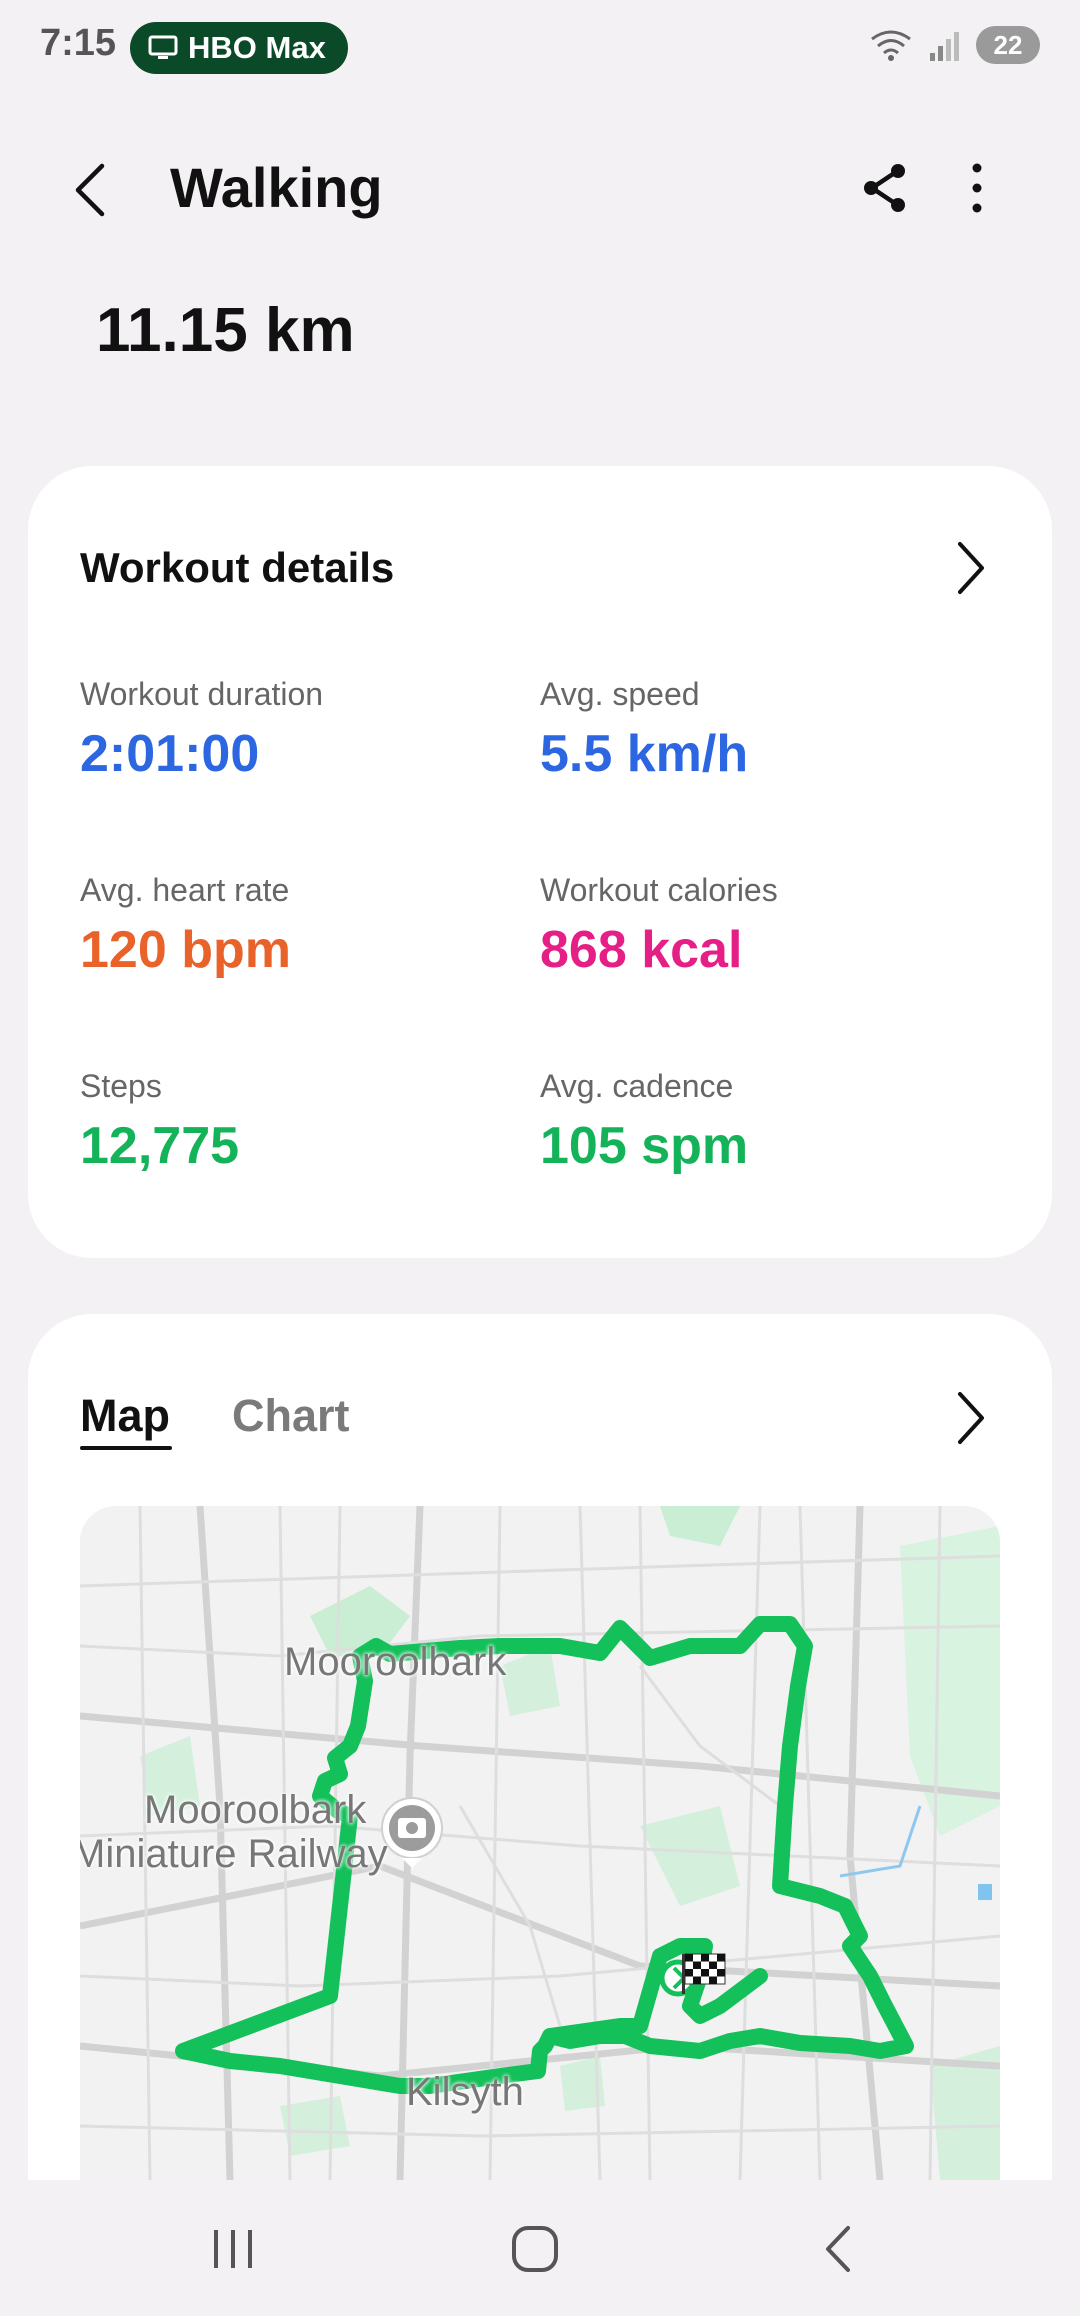 The image size is (1080, 2316). Describe the element at coordinates (655, 1991) in the screenshot. I see `route-line-loop` at that location.